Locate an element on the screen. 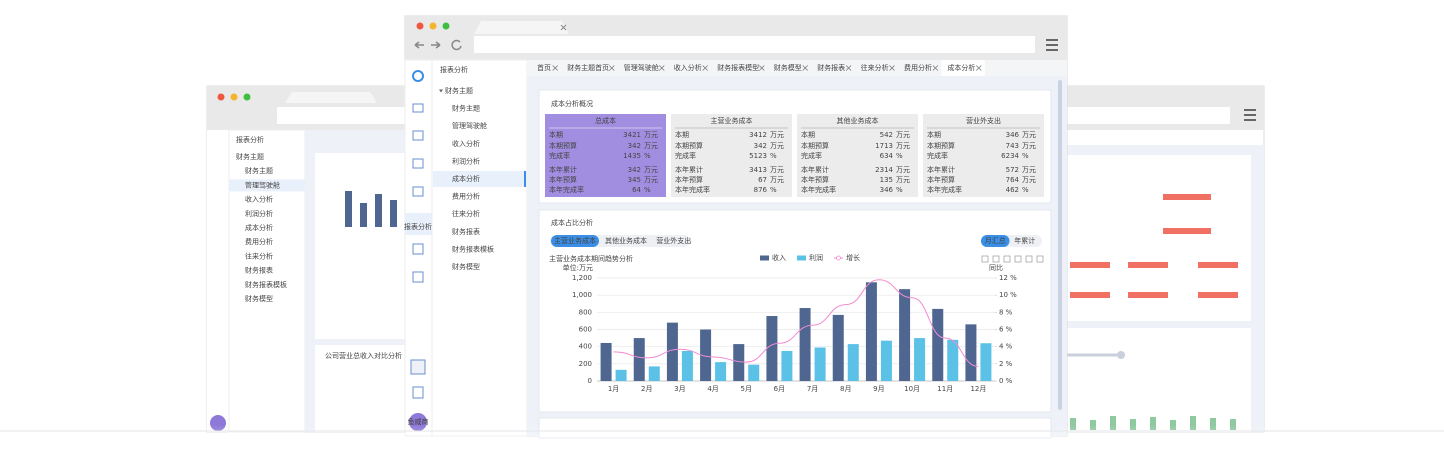  x-tick-label: 5月 is located at coordinates (746, 389).